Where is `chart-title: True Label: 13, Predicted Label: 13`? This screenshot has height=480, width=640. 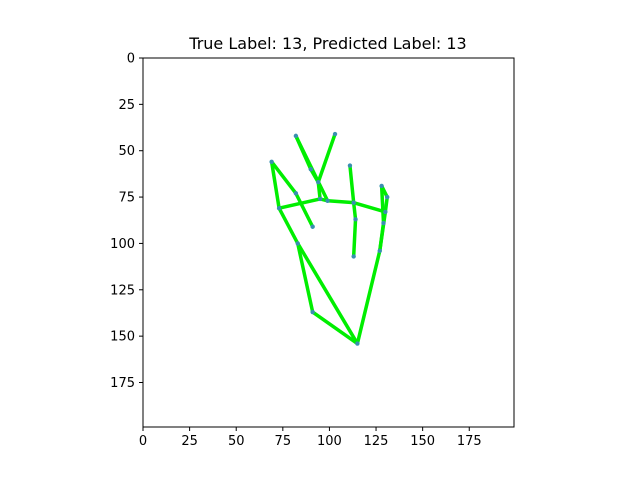
chart-title: True Label: 13, Predicted Label: 13 is located at coordinates (327, 43).